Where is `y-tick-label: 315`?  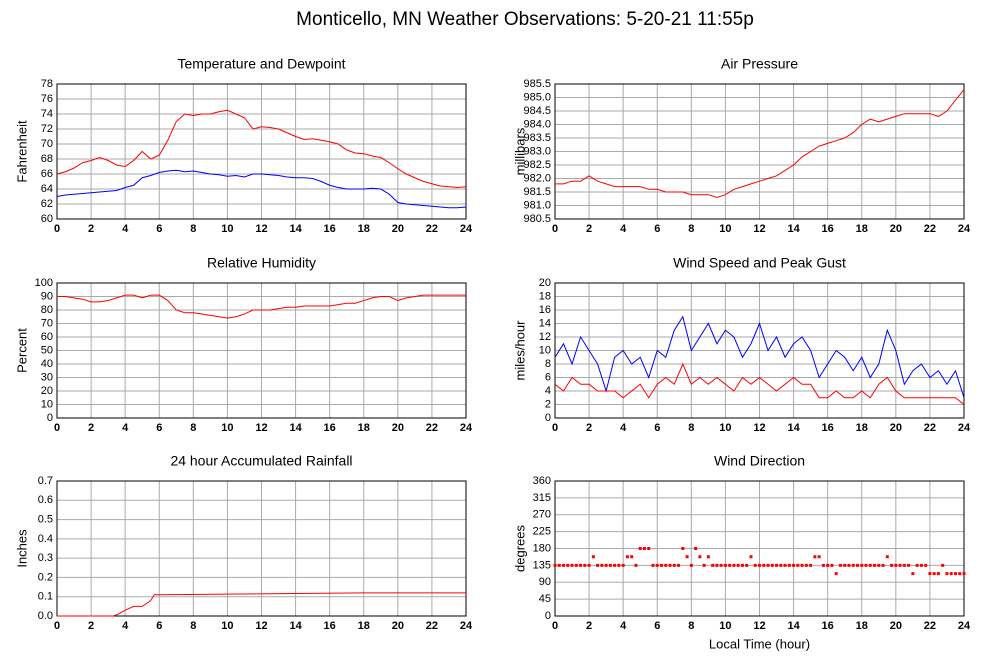
y-tick-label: 315 is located at coordinates (542, 498).